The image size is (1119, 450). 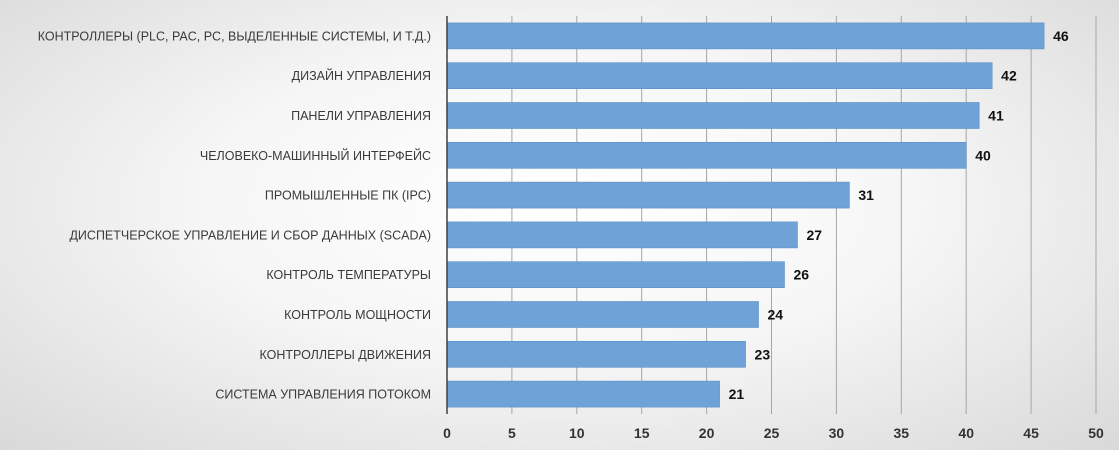 What do you see at coordinates (837, 433) in the screenshot?
I see `x-tick-label: 30` at bounding box center [837, 433].